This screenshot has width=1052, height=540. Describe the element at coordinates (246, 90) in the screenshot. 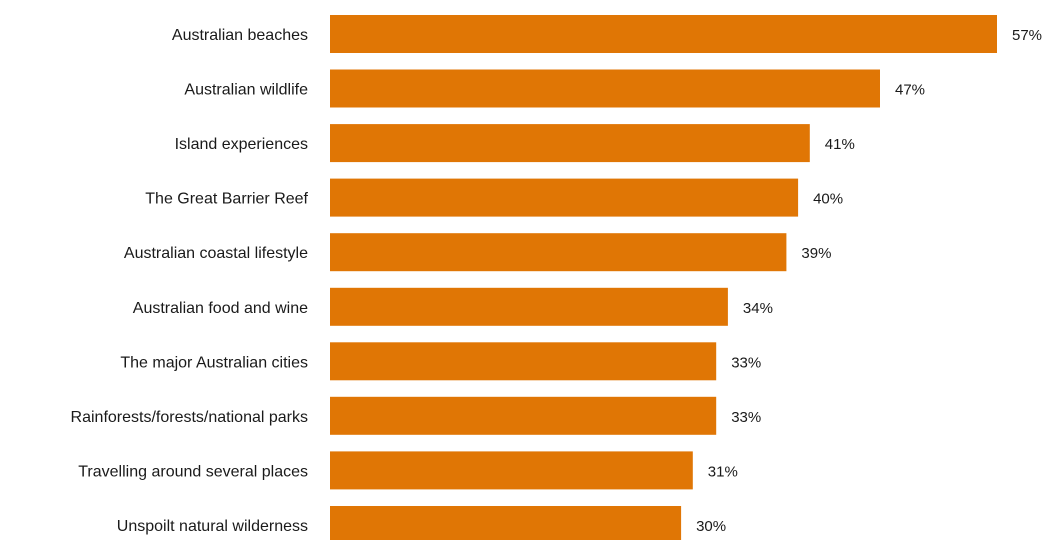

I see `category-label: Australian wildlife` at that location.